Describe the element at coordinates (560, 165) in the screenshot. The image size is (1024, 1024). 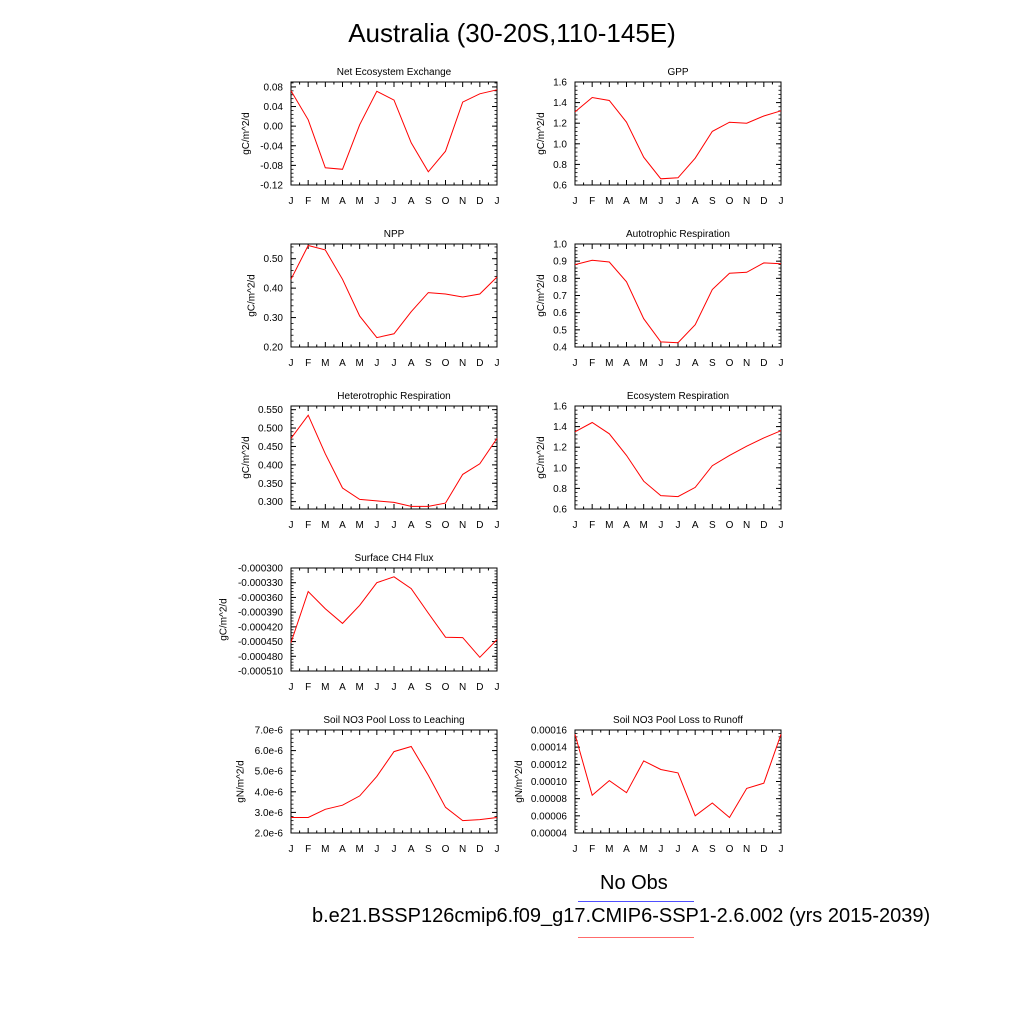
I see `y-tick-label: 0.8` at that location.